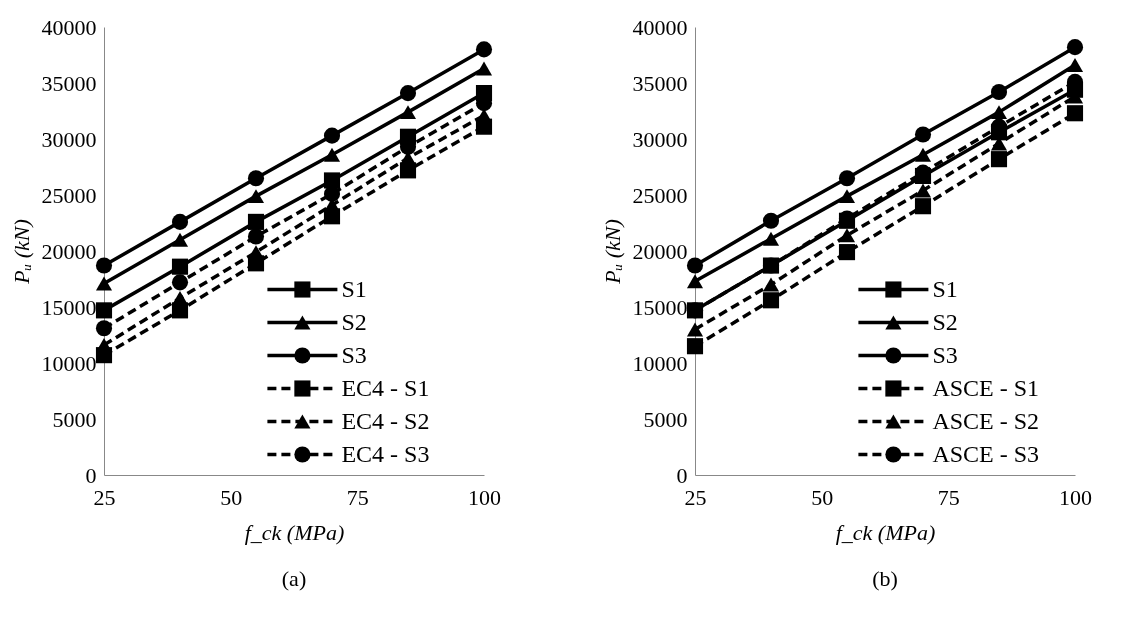 This screenshot has height=639, width=1144. What do you see at coordinates (294, 578) in the screenshot?
I see `text: (a)` at bounding box center [294, 578].